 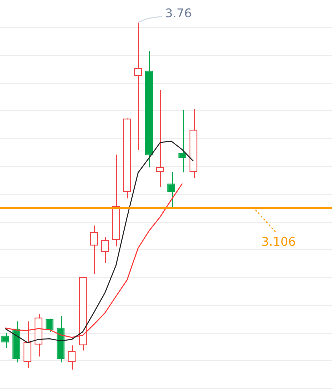 What do you see at coordinates (279, 242) in the screenshot?
I see `annotation: 3.106` at bounding box center [279, 242].